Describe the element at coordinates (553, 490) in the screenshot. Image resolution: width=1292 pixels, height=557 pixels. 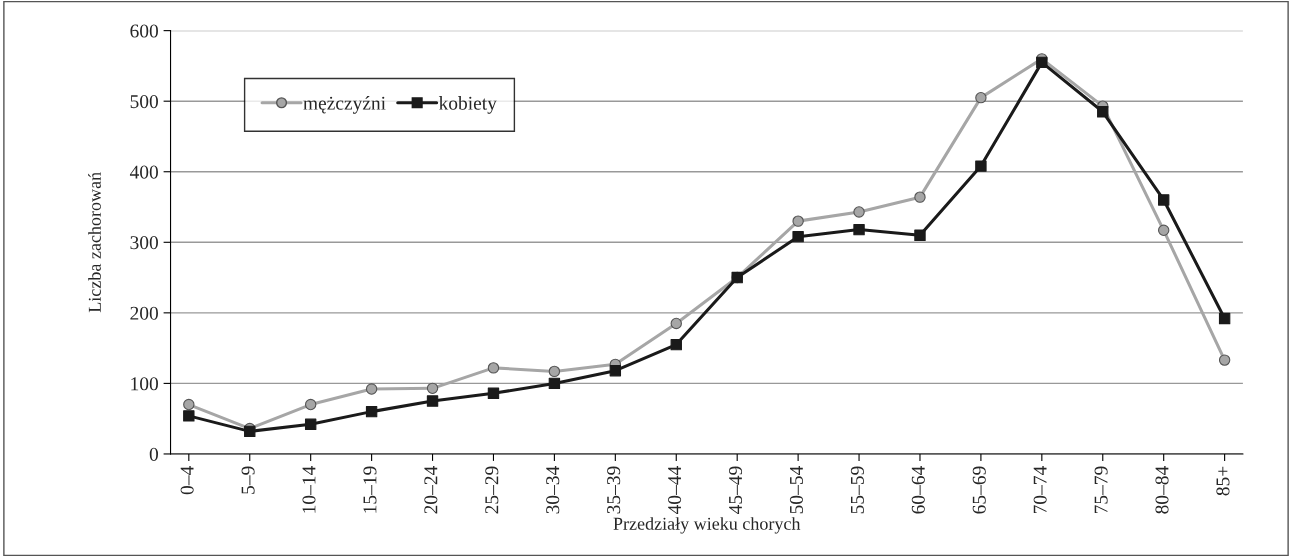
I see `x-tick-label: 30–34` at that location.